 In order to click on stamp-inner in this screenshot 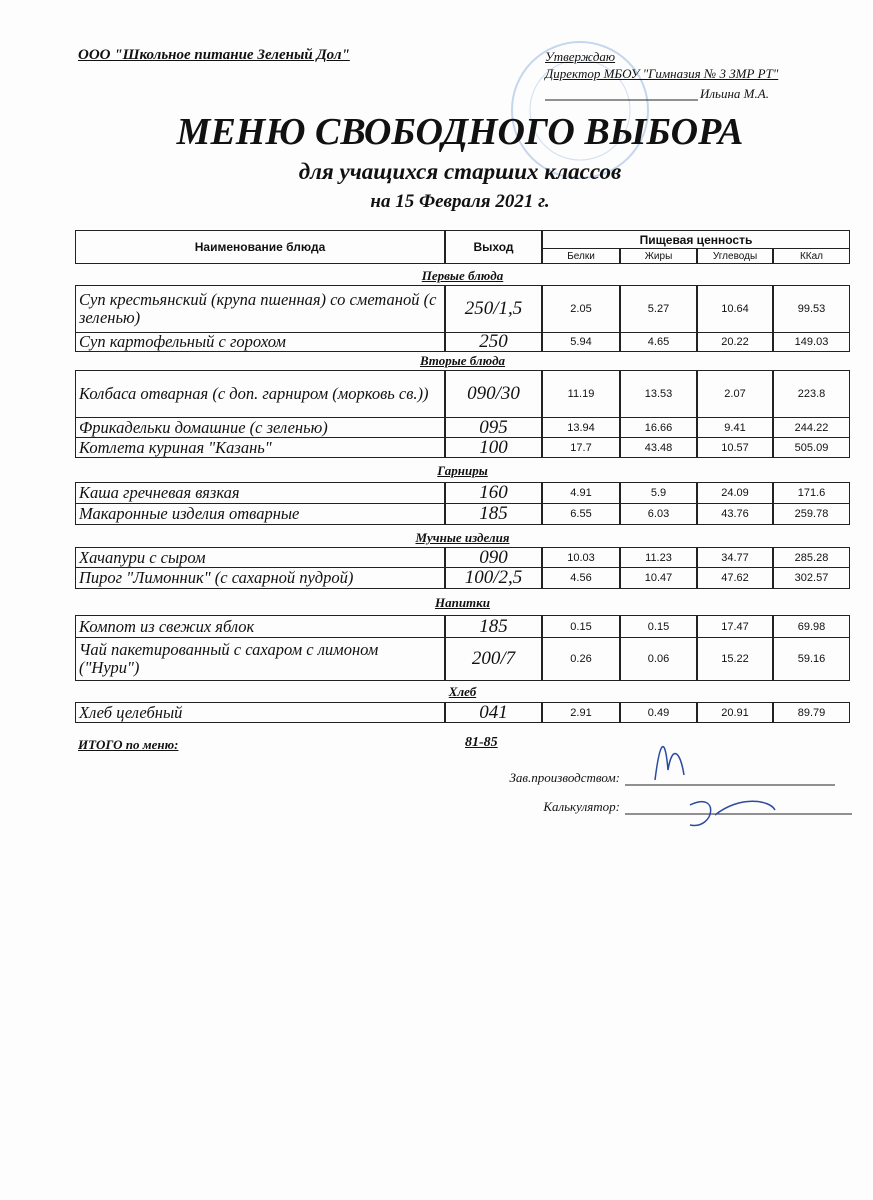, I will do `click(580, 110)`.